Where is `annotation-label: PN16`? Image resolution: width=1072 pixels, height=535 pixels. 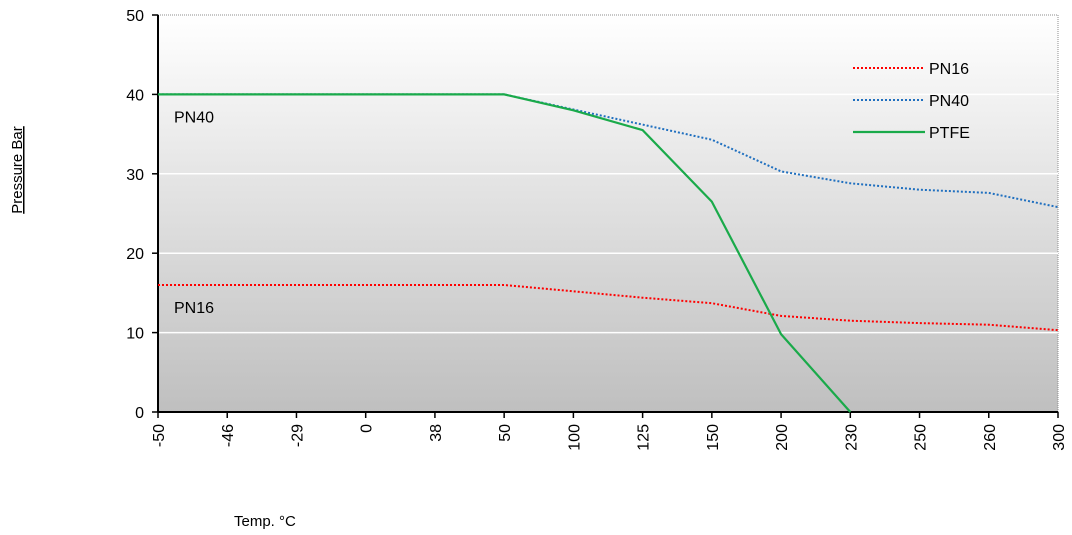
annotation-label: PN16 is located at coordinates (194, 308).